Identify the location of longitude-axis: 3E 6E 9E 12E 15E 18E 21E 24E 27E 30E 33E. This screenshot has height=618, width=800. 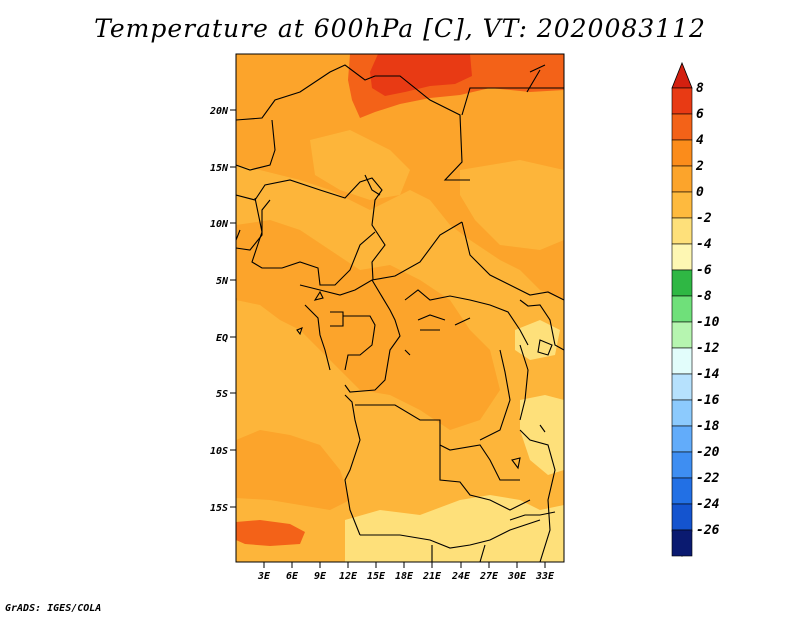
(406, 572).